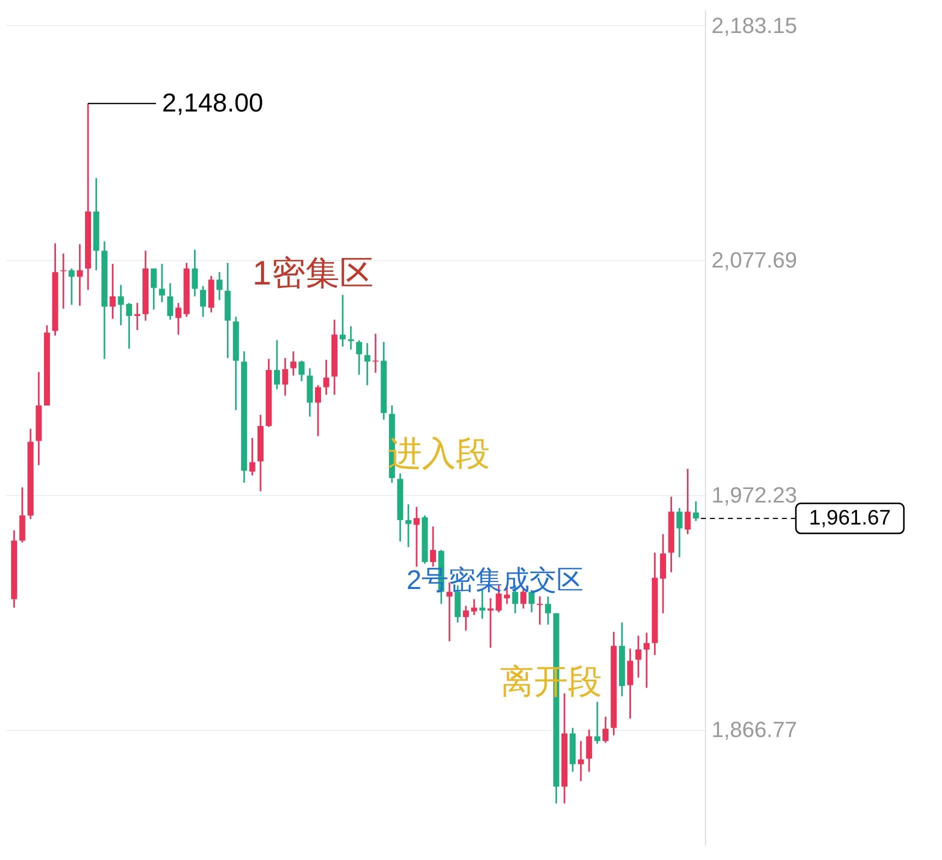 The width and height of the screenshot is (942, 860). Describe the element at coordinates (850, 518) in the screenshot. I see `ref-line-label: 1,961.67` at that location.